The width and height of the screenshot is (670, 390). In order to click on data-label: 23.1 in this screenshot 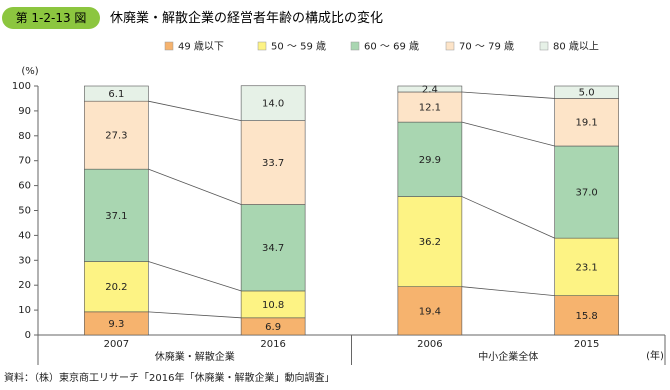, I will do `click(586, 267)`.